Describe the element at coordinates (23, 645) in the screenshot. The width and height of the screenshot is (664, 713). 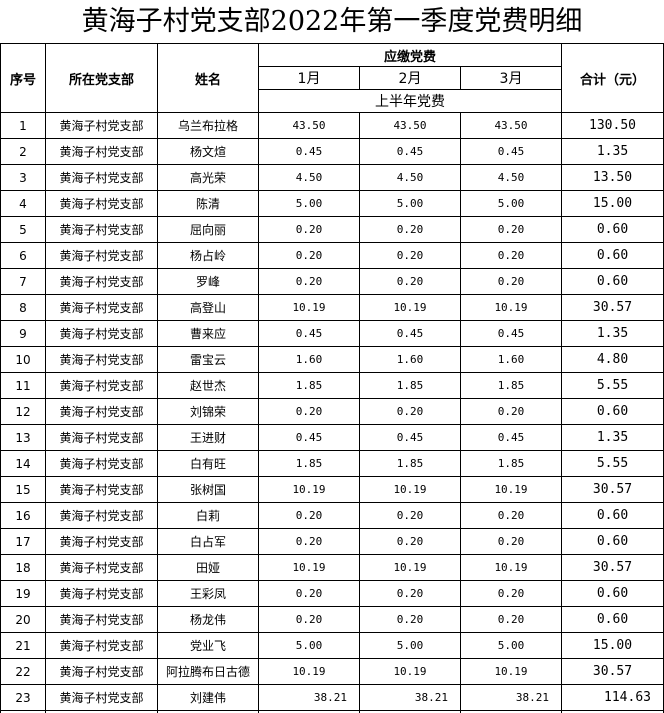
I see `cell-index: 21` at that location.